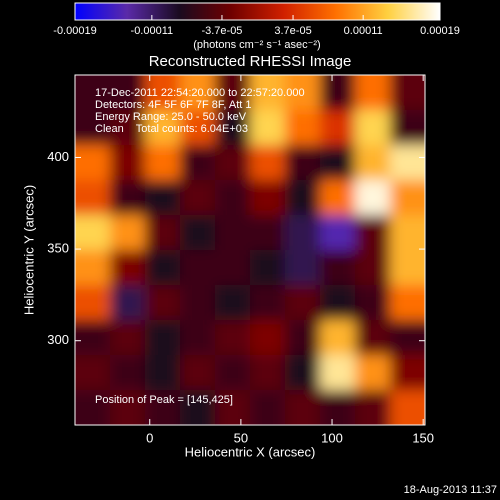  Describe the element at coordinates (257, 11) in the screenshot. I see `colorbar` at that location.